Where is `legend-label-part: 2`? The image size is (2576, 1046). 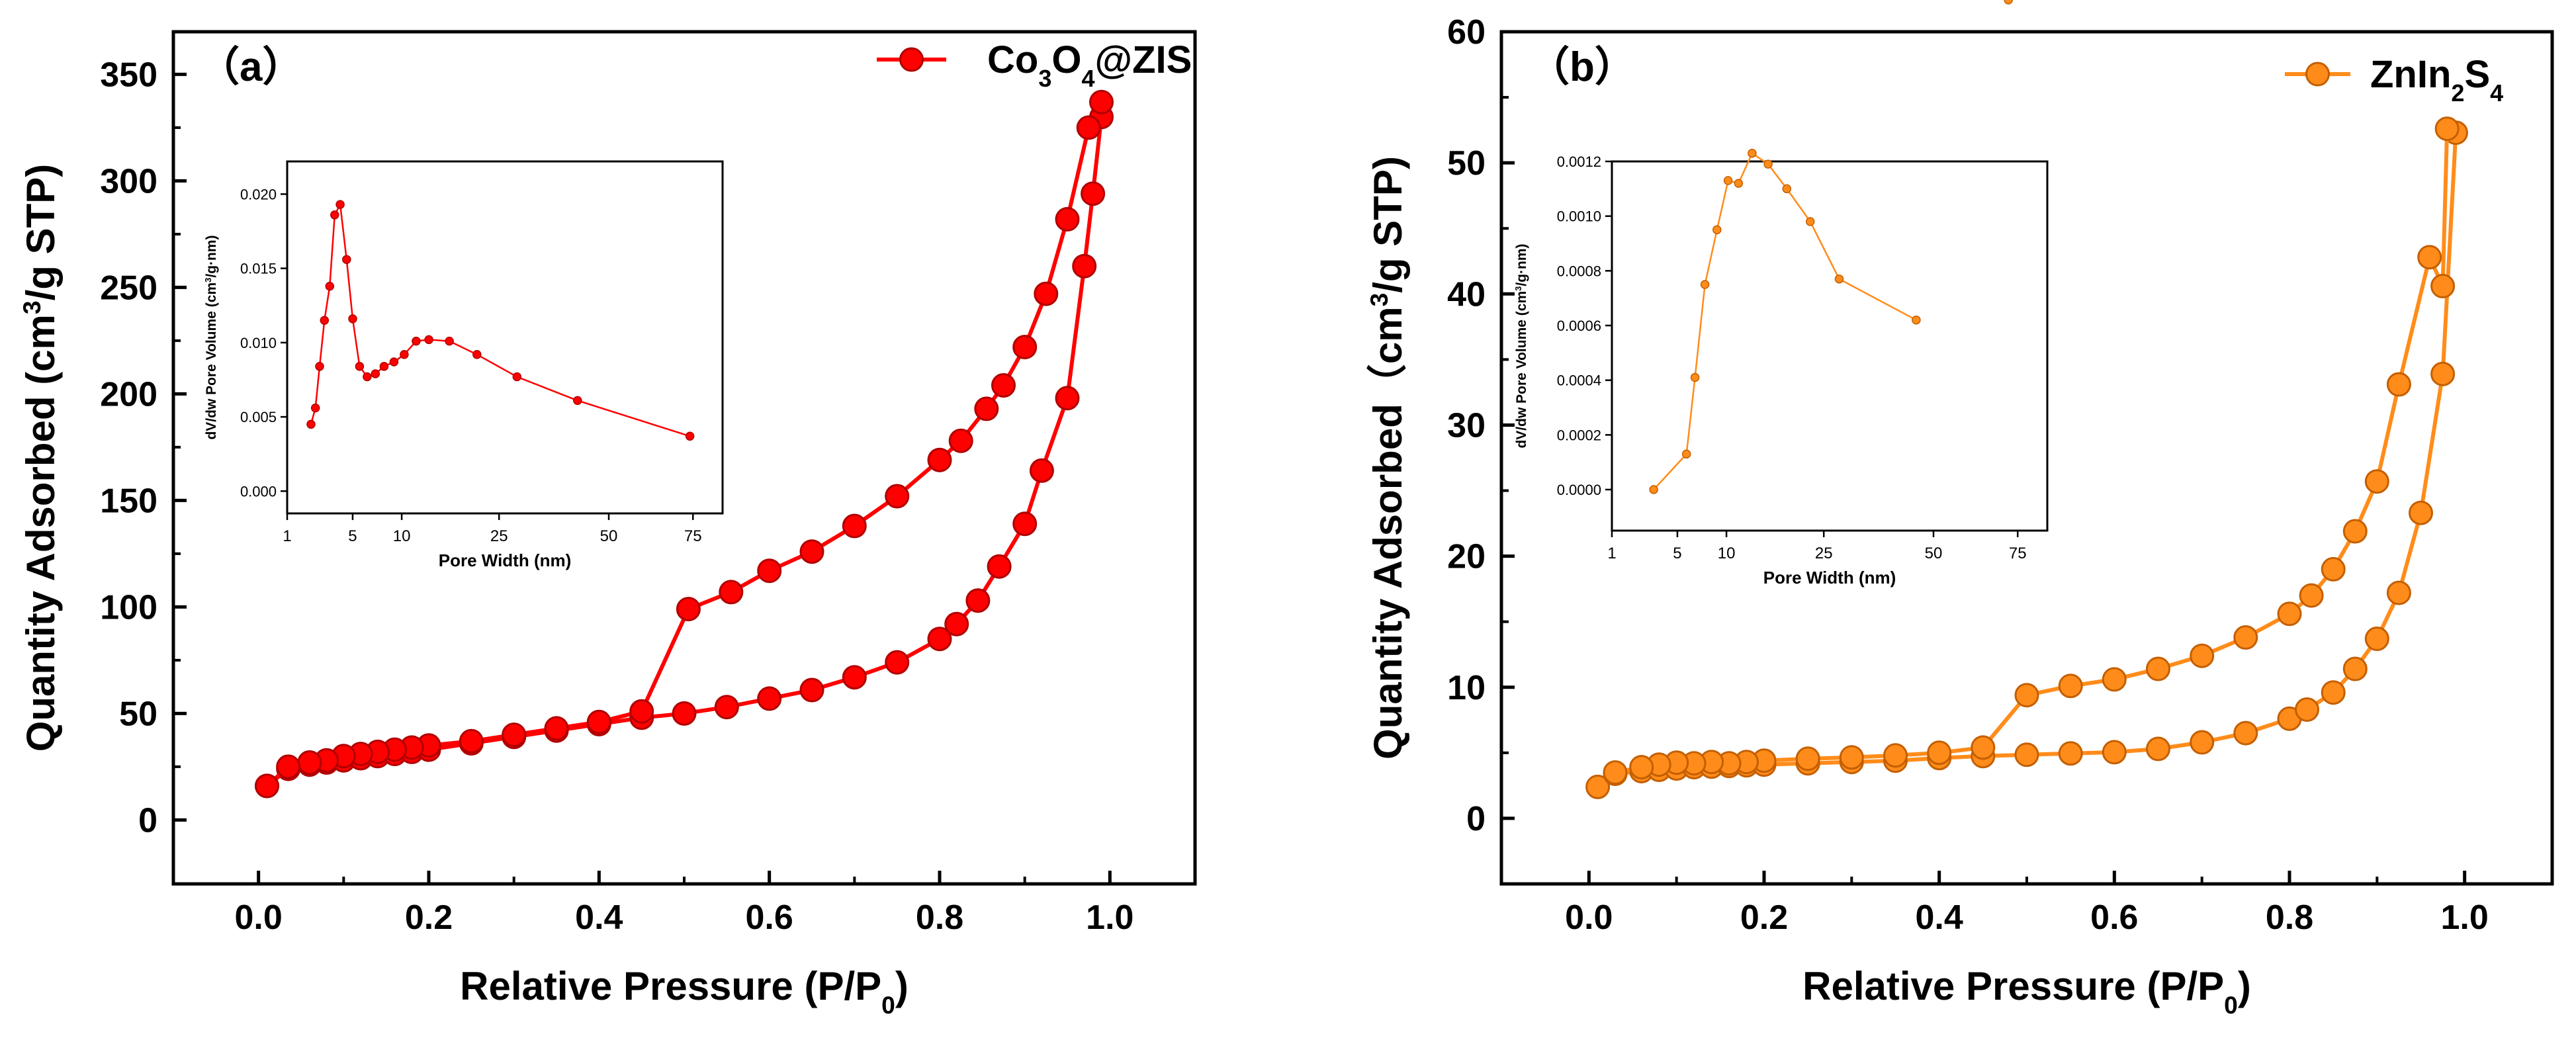 legend-label-part: 2 is located at coordinates (2457, 93).